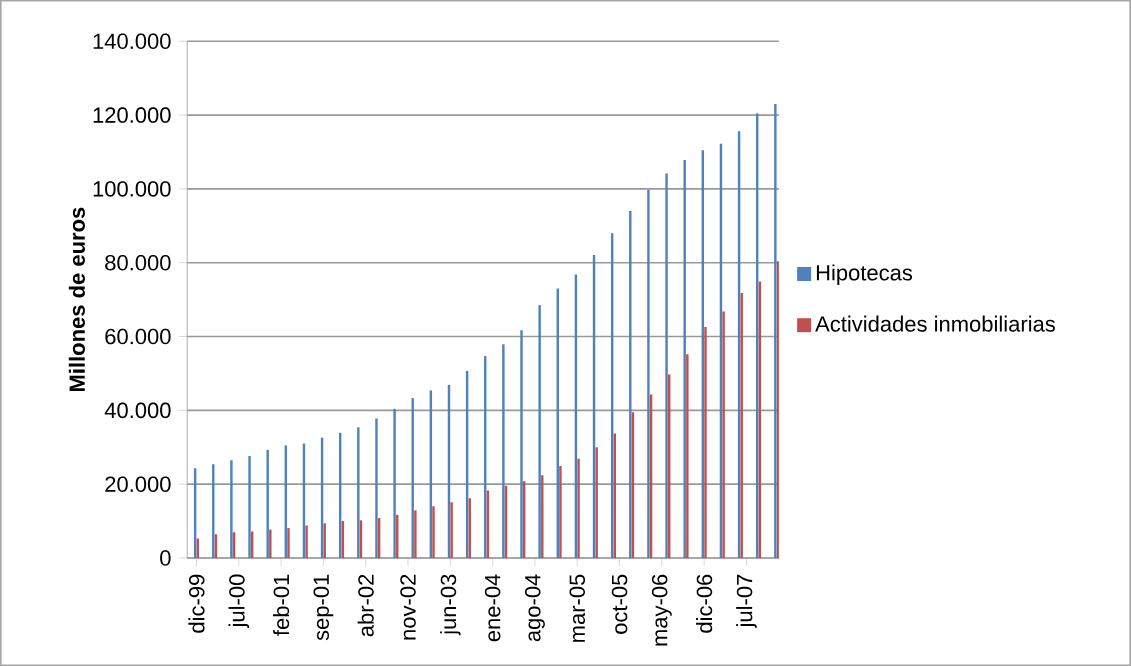  What do you see at coordinates (132, 41) in the screenshot?
I see `y-tick-label: 140.000` at bounding box center [132, 41].